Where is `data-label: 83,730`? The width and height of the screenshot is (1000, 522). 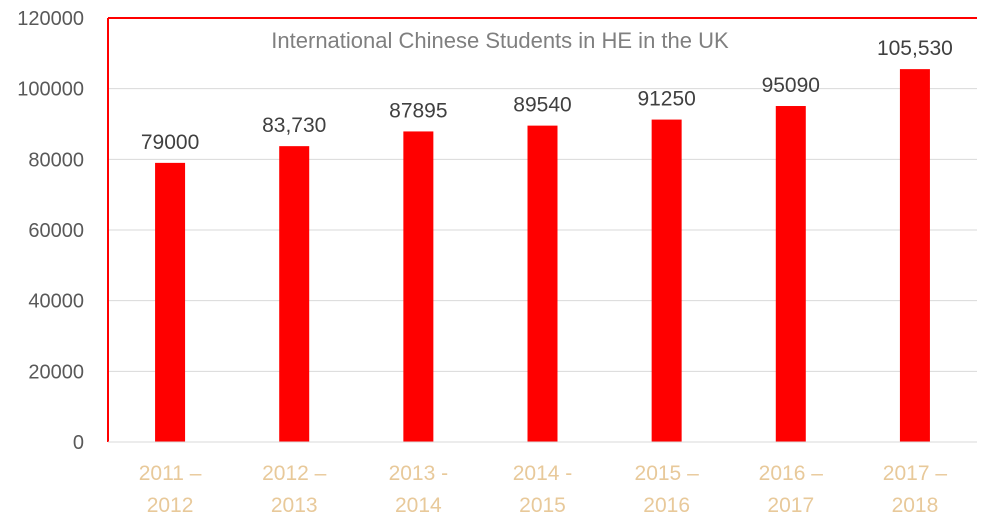 data-label: 83,730 is located at coordinates (294, 125).